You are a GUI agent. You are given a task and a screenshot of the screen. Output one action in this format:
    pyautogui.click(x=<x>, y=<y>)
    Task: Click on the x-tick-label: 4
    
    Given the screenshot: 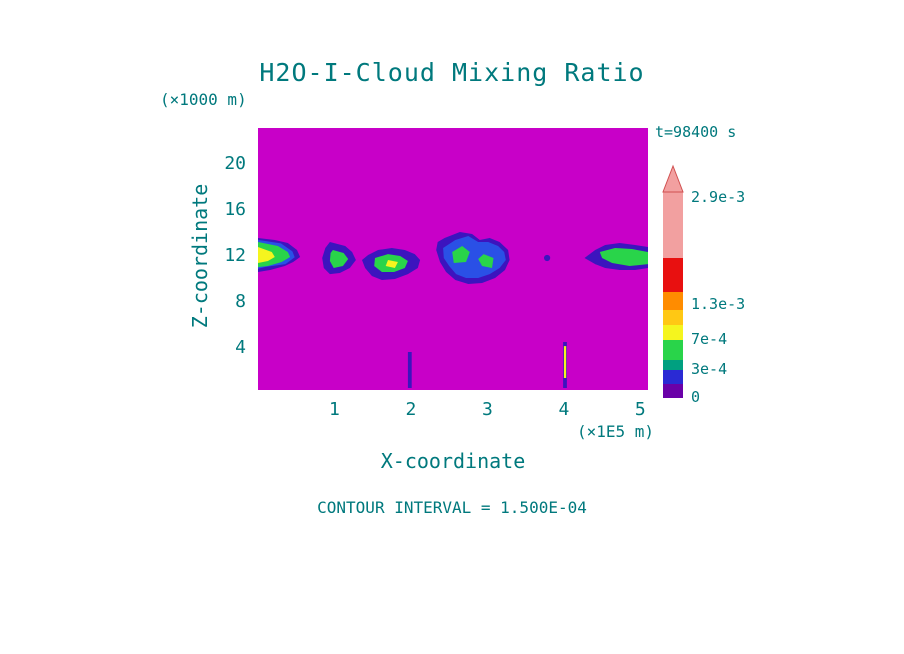 What is the action you would take?
    pyautogui.click(x=564, y=409)
    